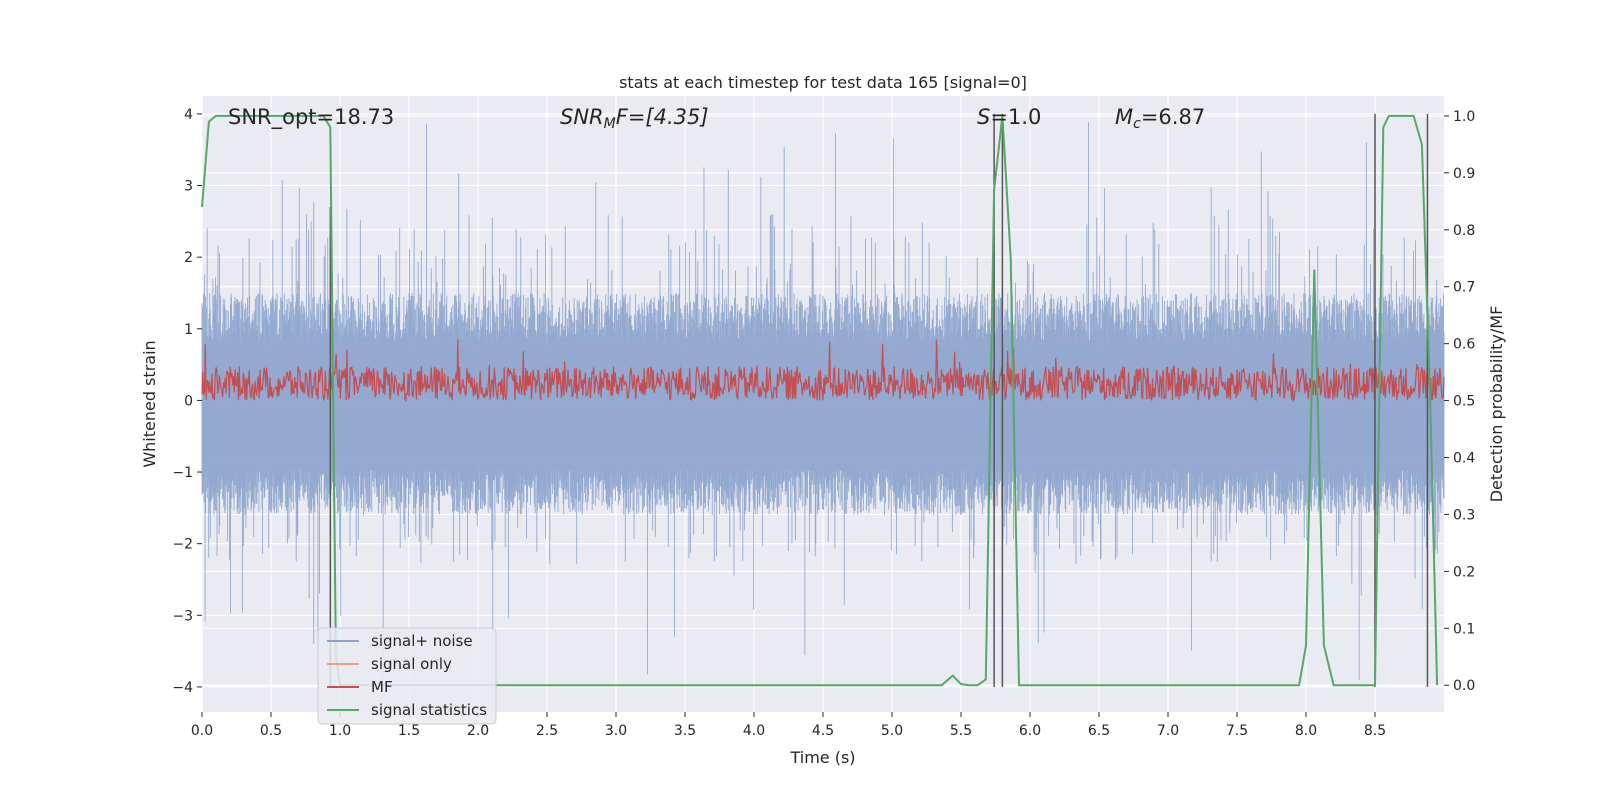 This screenshot has height=800, width=1600. Describe the element at coordinates (1099, 731) in the screenshot. I see `x-tick-label: 6.5` at that location.